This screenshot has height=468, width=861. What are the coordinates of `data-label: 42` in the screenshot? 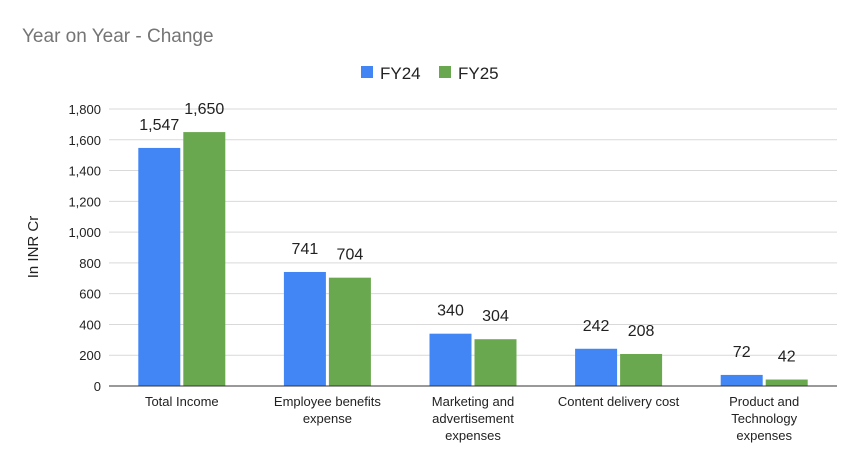 It's located at (787, 357).